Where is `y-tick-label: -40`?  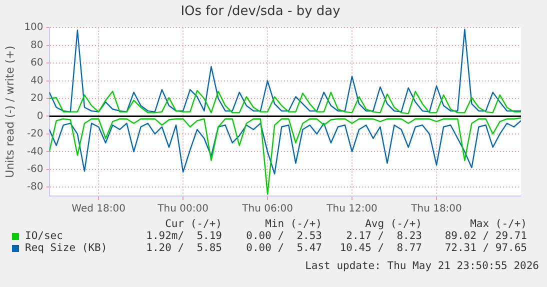 y-tick-label: -40 is located at coordinates (35, 152).